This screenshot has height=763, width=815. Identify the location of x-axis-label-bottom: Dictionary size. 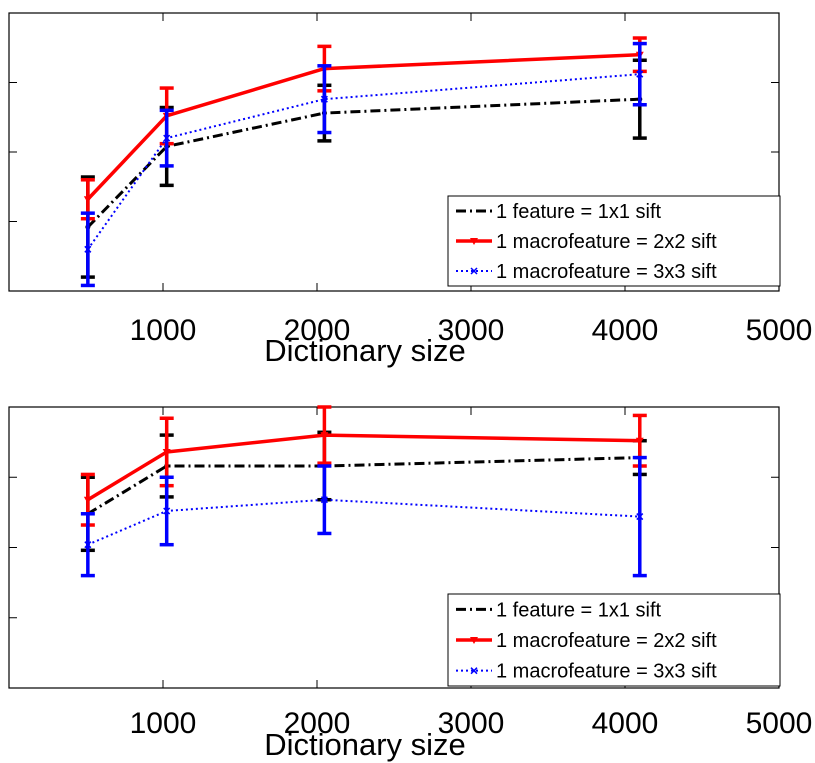
(365, 744).